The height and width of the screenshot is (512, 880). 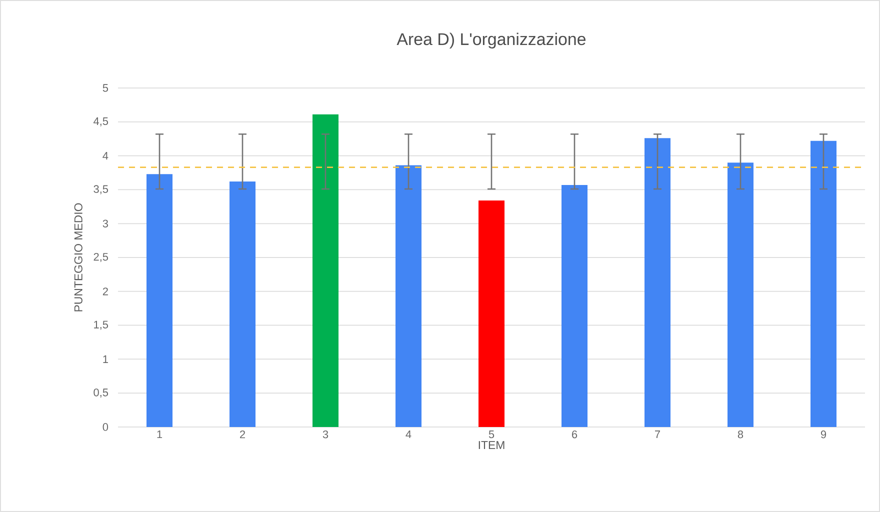 I want to click on chart-title: Area D) L'organizzazione, so click(x=491, y=40).